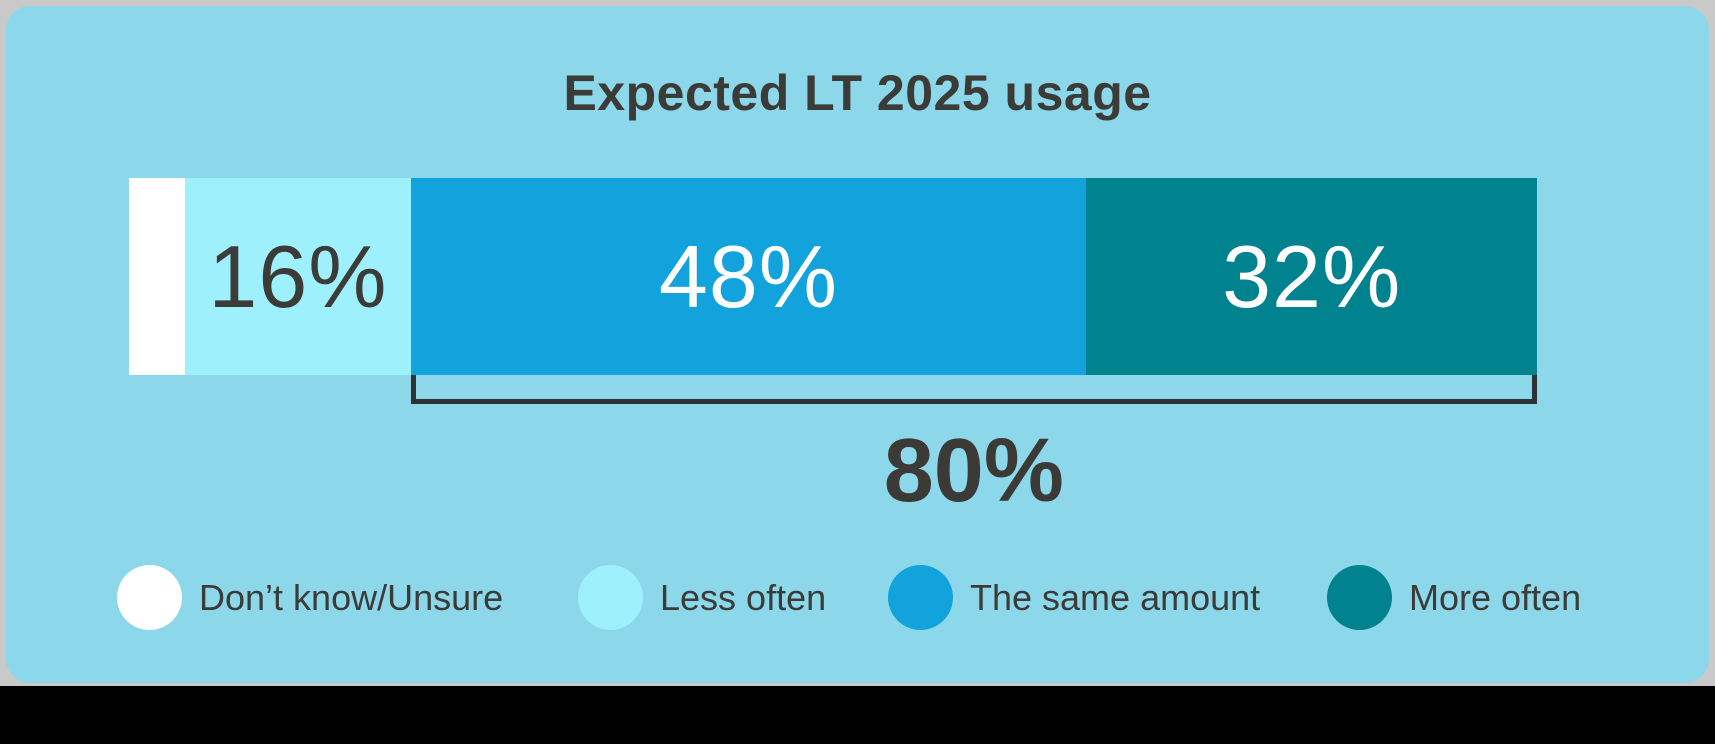 The width and height of the screenshot is (1715, 744). Describe the element at coordinates (157, 276) in the screenshot. I see `bar-segment-don-t-know-unsure` at that location.